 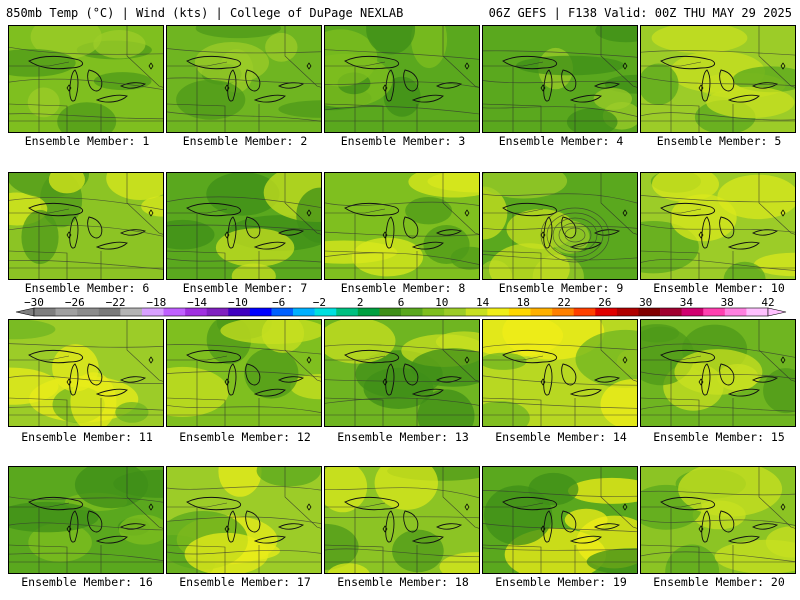 I want to click on ensemble-member-label: Ensemble Member: 13, so click(x=403, y=437).